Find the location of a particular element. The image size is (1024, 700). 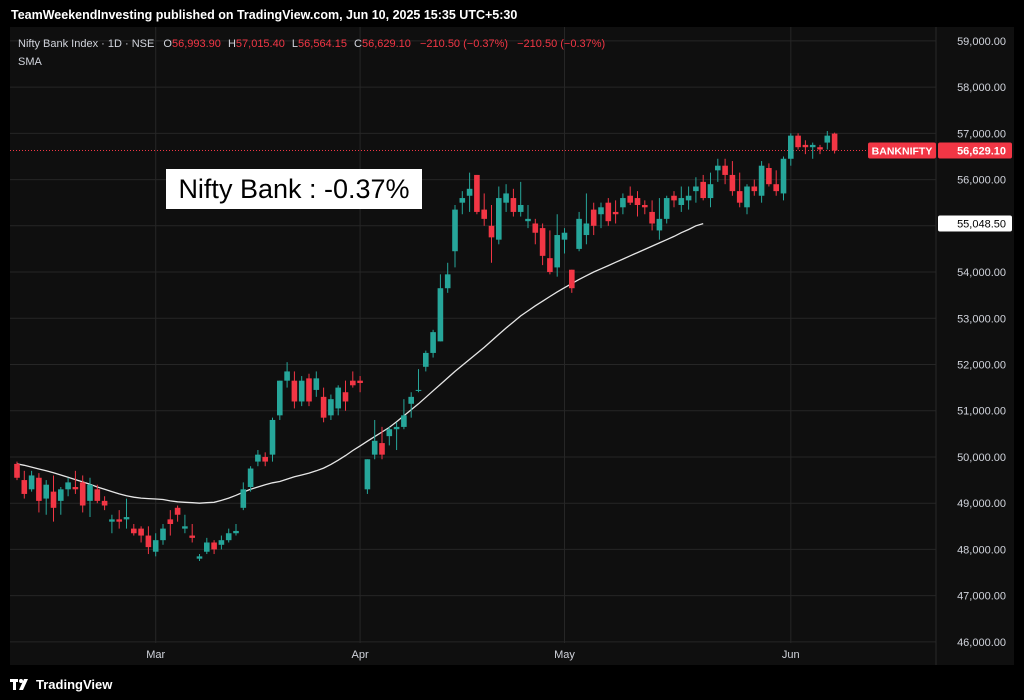

y-tick-label: 57,000.00 is located at coordinates (981, 134).